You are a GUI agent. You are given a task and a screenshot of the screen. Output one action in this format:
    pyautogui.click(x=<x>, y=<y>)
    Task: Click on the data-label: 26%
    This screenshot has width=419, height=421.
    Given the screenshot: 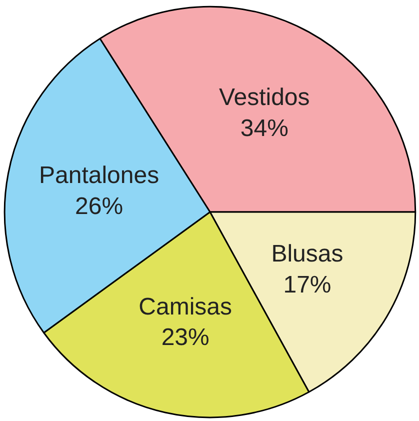 What is the action you would take?
    pyautogui.click(x=99, y=206)
    